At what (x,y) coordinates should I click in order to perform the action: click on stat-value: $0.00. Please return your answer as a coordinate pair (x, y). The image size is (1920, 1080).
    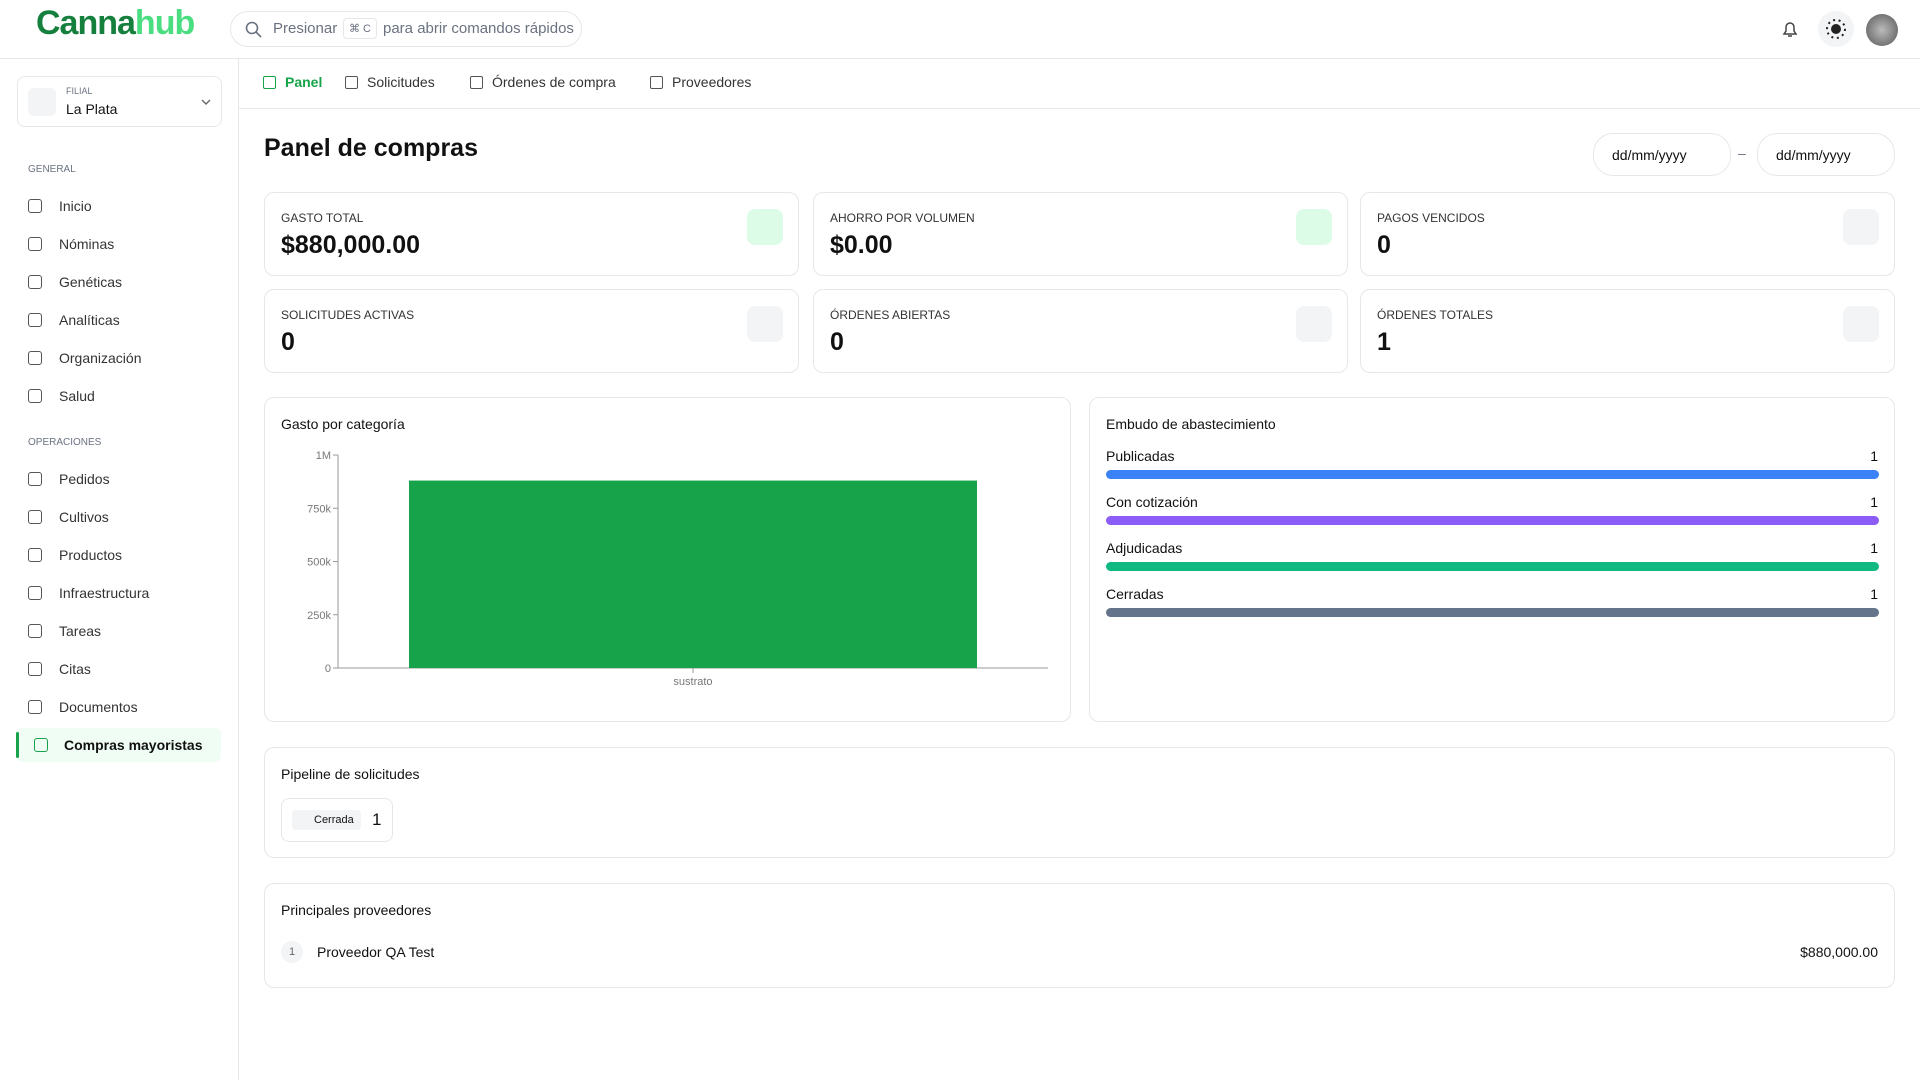
    Looking at the image, I should click on (861, 245).